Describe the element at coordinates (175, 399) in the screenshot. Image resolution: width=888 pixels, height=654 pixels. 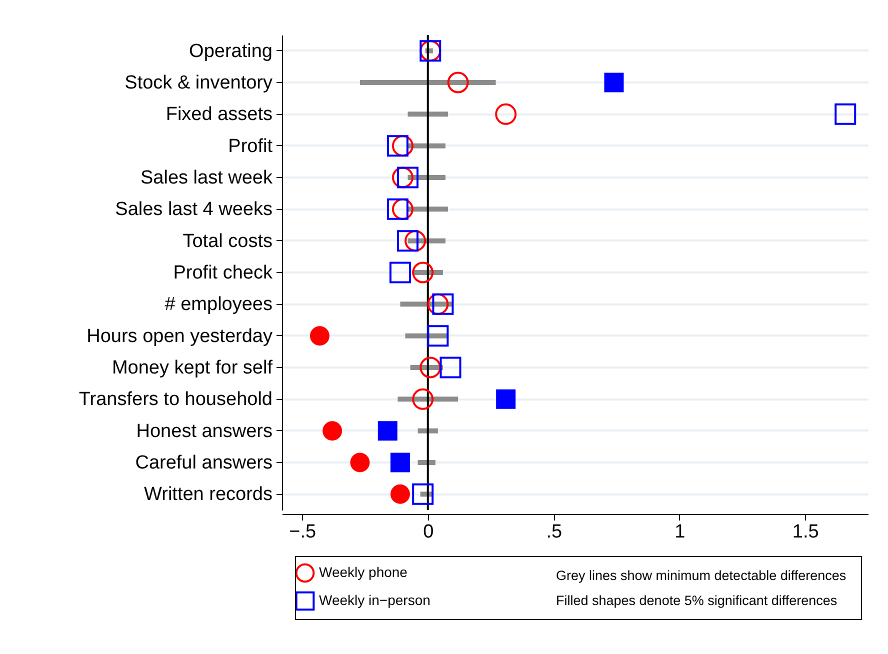
I see `y-tick-label: Transfers to household` at that location.